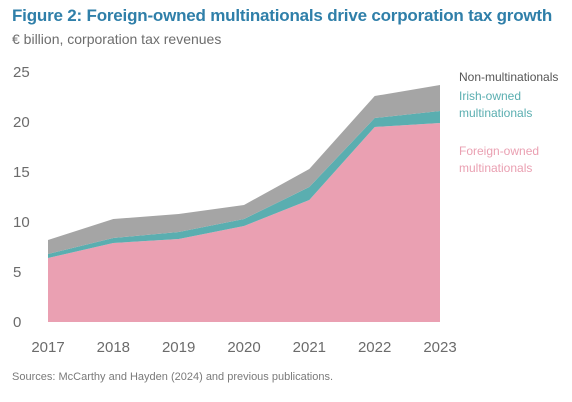 The image size is (572, 402). I want to click on y-tick-label: 10, so click(21, 222).